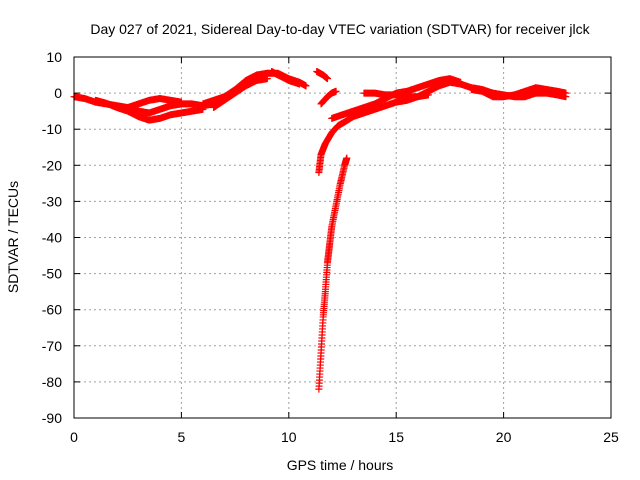 This screenshot has width=640, height=480. What do you see at coordinates (52, 274) in the screenshot?
I see `y-tick-label: -50` at bounding box center [52, 274].